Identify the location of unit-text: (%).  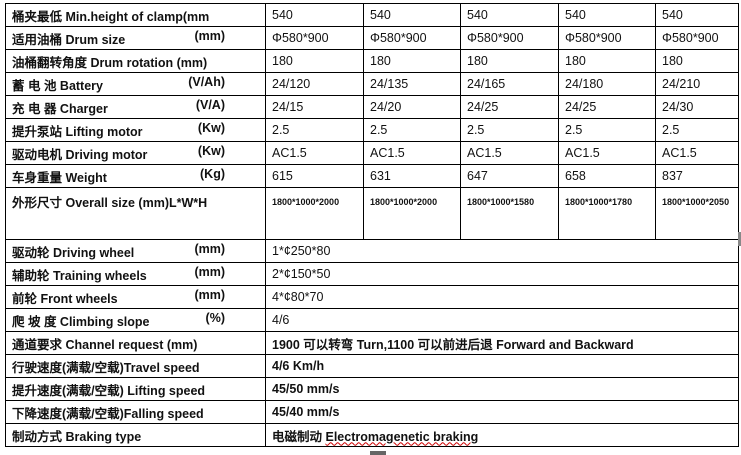
(215, 317).